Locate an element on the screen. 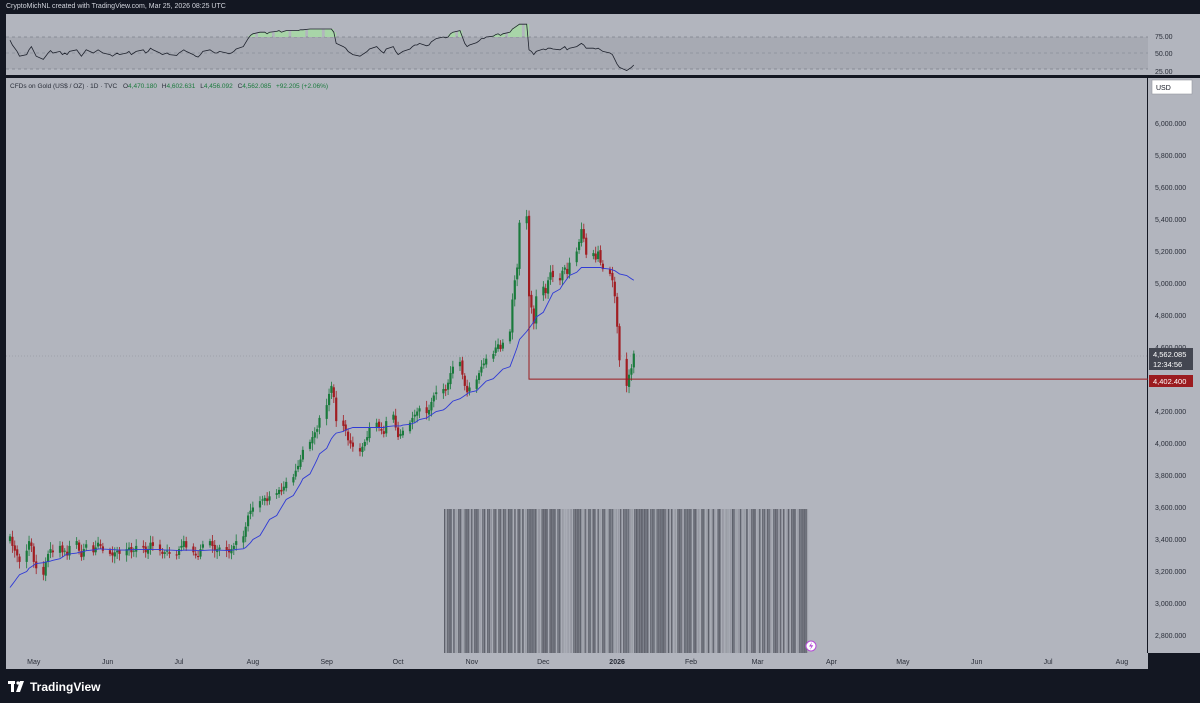 This screenshot has width=1200, height=703. currency-button: USD is located at coordinates (1172, 87).